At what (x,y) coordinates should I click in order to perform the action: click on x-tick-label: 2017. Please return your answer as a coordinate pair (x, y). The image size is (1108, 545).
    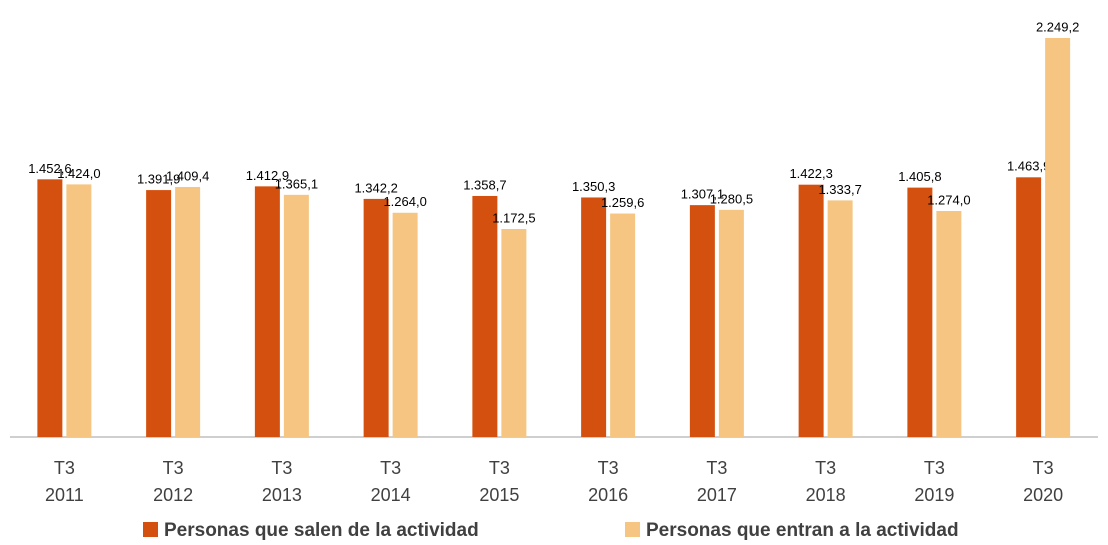
    Looking at the image, I should click on (717, 495).